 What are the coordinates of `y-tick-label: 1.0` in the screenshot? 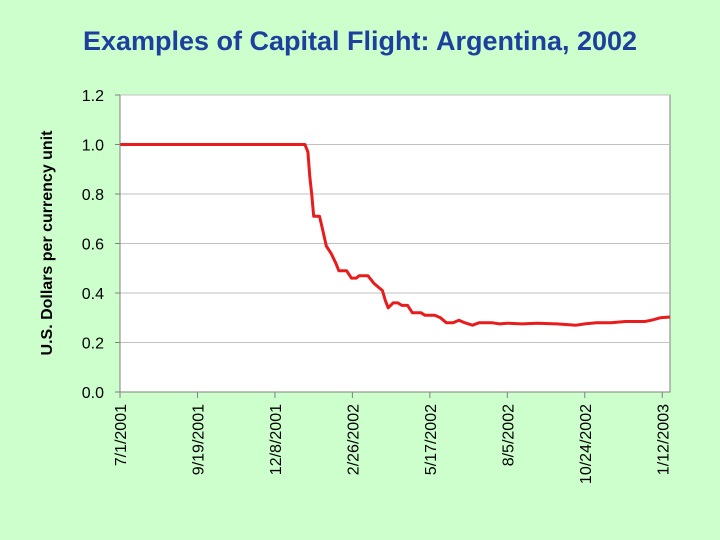 It's located at (93, 146).